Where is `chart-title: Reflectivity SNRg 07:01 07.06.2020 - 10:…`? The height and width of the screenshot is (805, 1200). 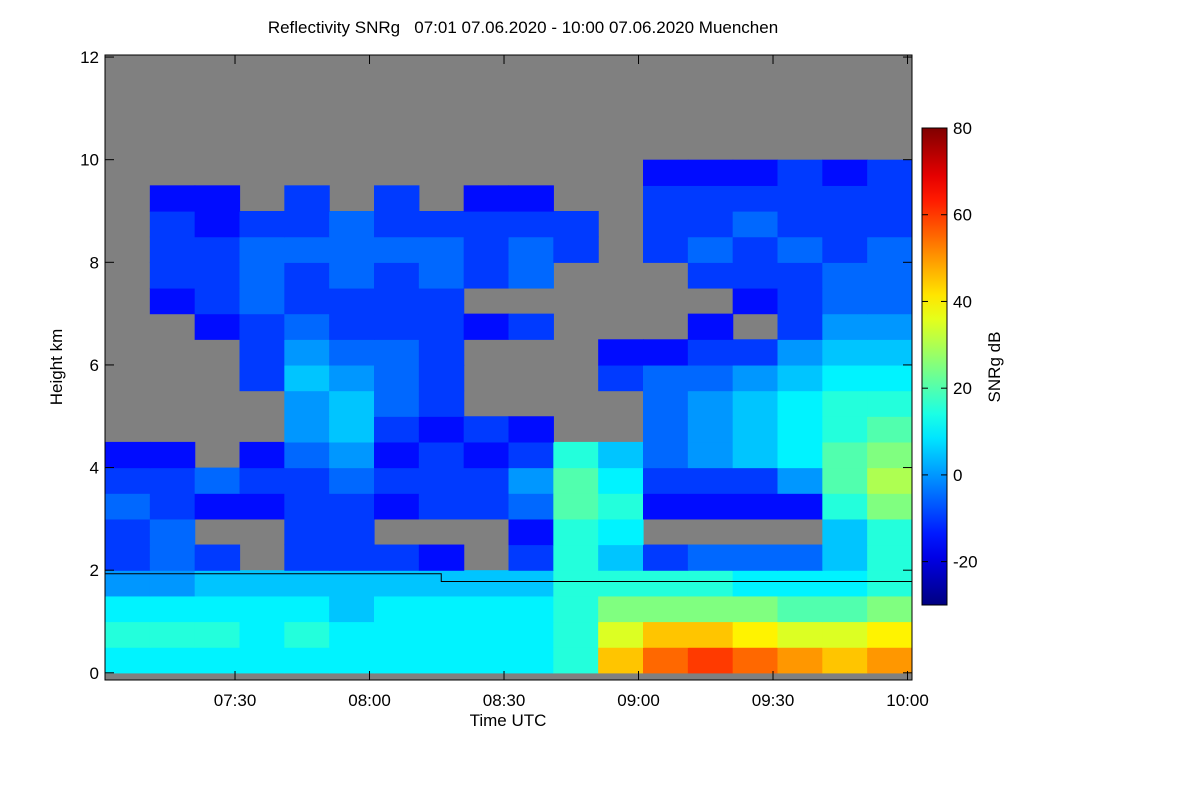 chart-title: Reflectivity SNRg 07:01 07.06.2020 - 10:… is located at coordinates (523, 27).